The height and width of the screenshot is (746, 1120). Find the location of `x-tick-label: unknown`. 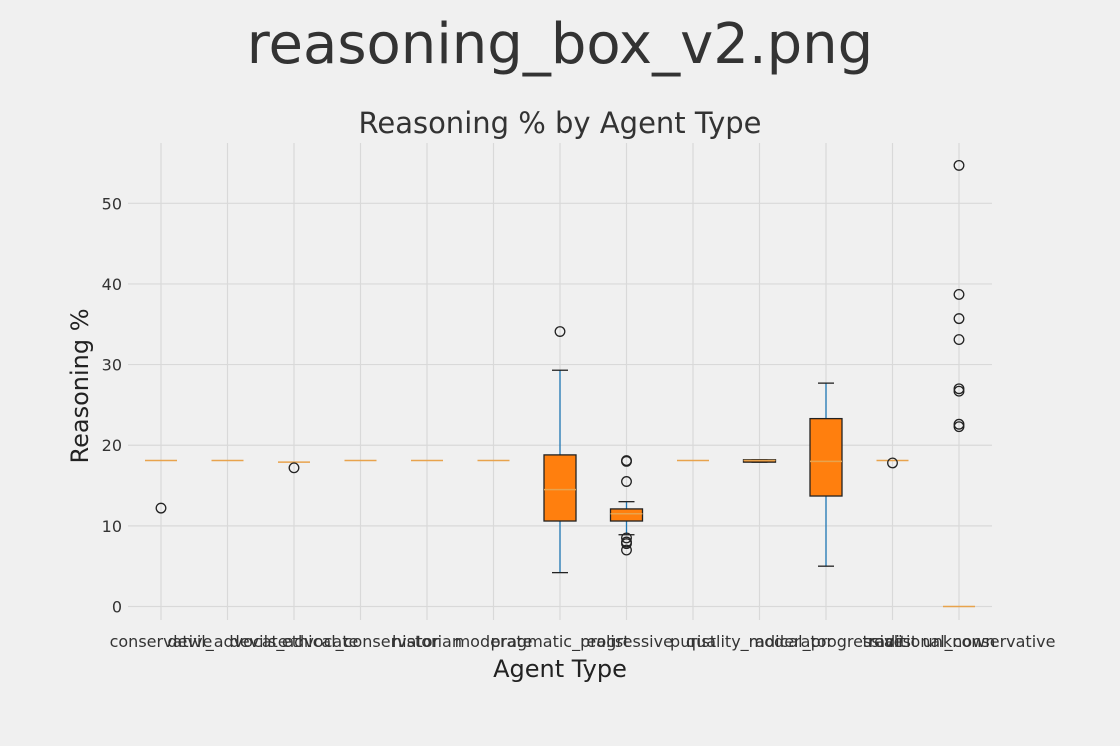

x-tick-label: unknown is located at coordinates (959, 641).